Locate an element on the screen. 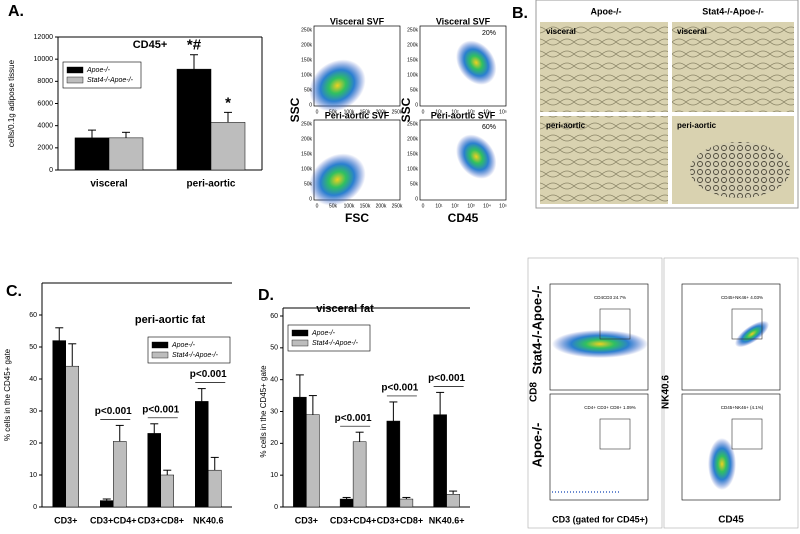  y-tick-label: 2000 is located at coordinates (45, 148).